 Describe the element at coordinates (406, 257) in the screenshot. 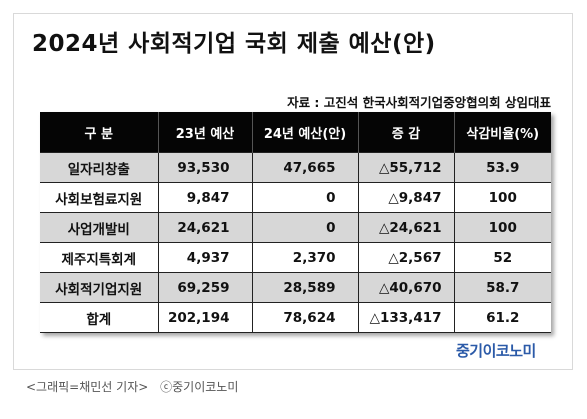

I see `row-change-cell: △2,567` at that location.